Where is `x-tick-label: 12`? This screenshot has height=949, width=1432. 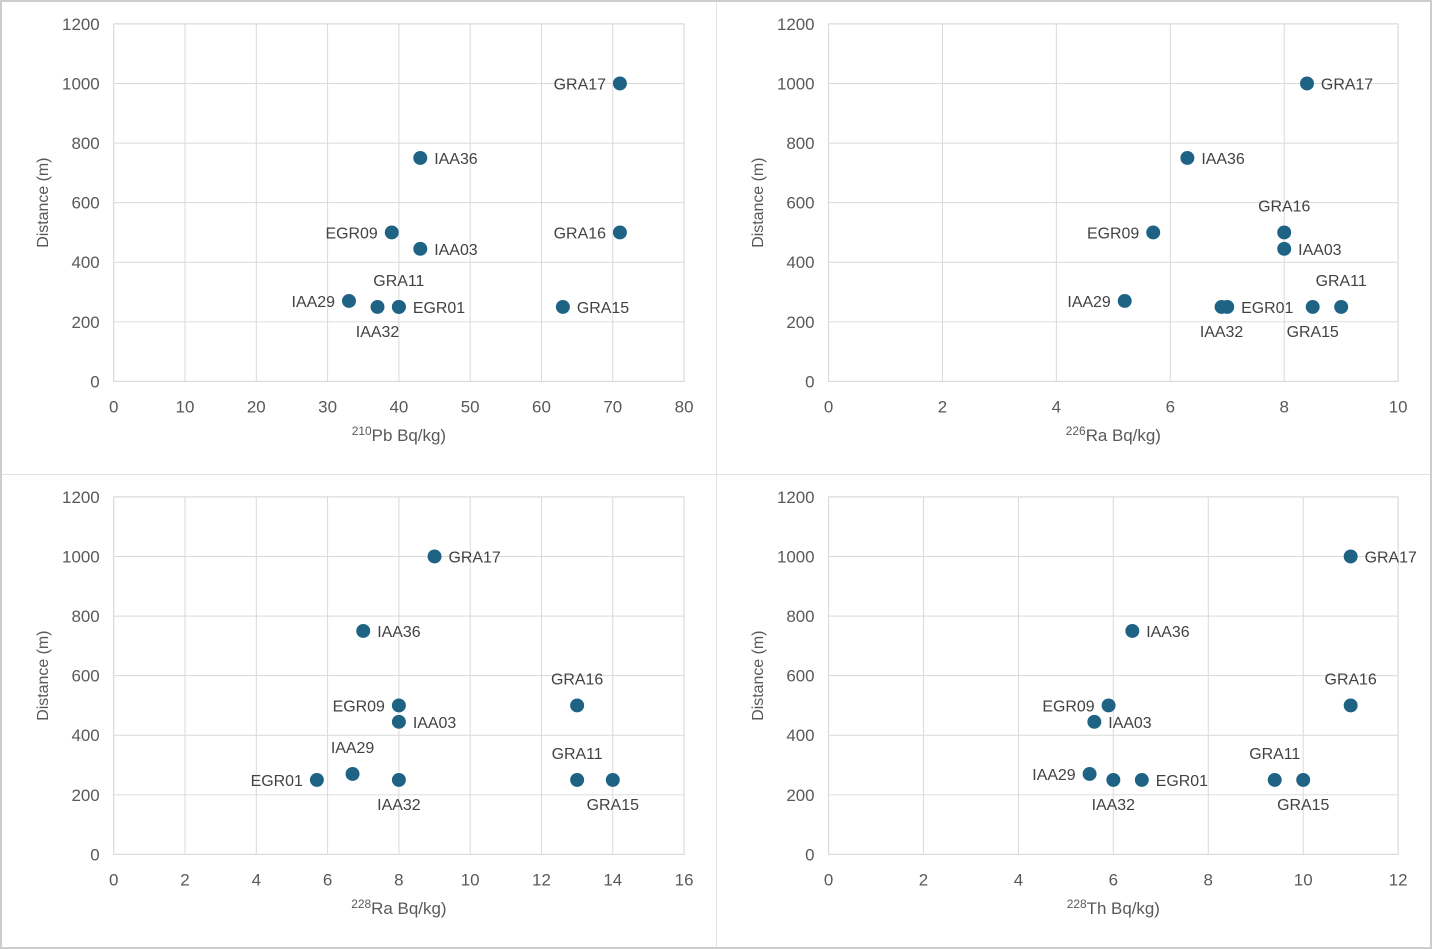 x-tick-label: 12 is located at coordinates (1398, 879).